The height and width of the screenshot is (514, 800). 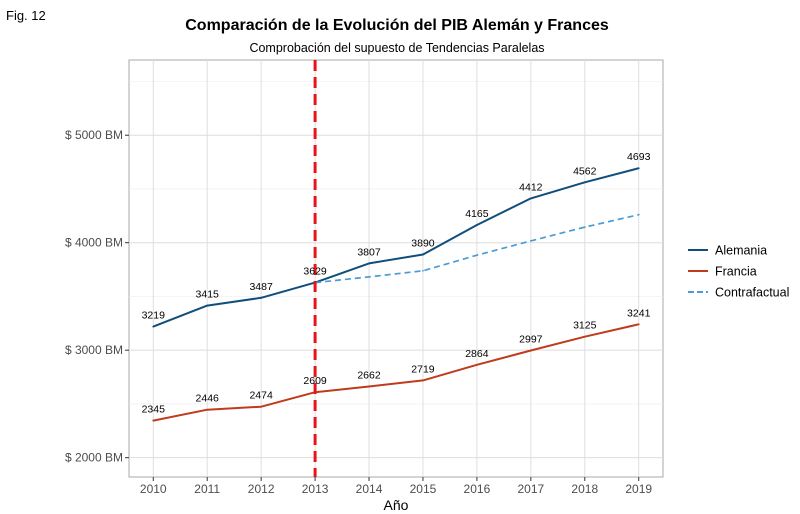 I want to click on data-label-francia: 2662, so click(x=369, y=376).